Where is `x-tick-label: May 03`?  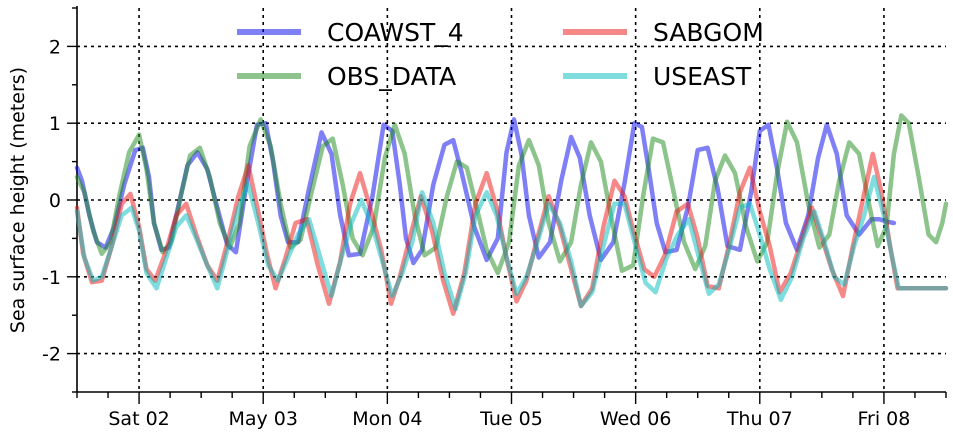 x-tick-label: May 03 is located at coordinates (263, 419).